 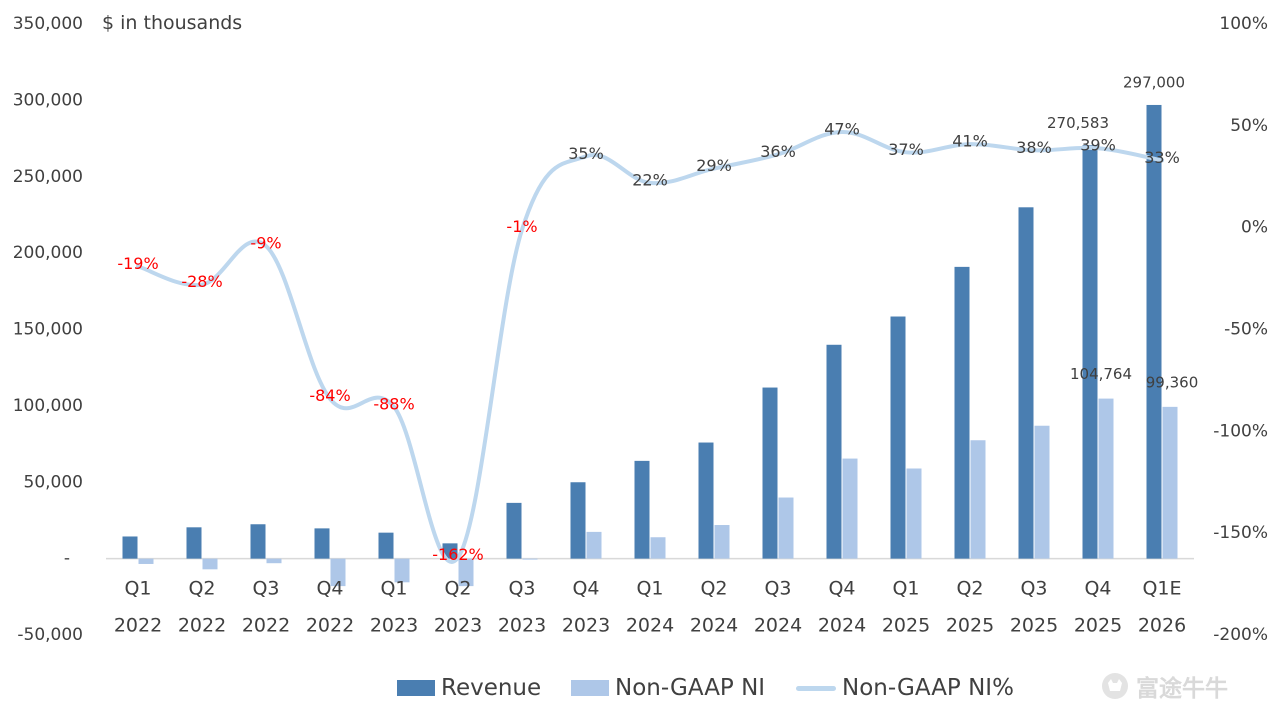 I want to click on y-right-tick-label: -200%, so click(x=1240, y=635).